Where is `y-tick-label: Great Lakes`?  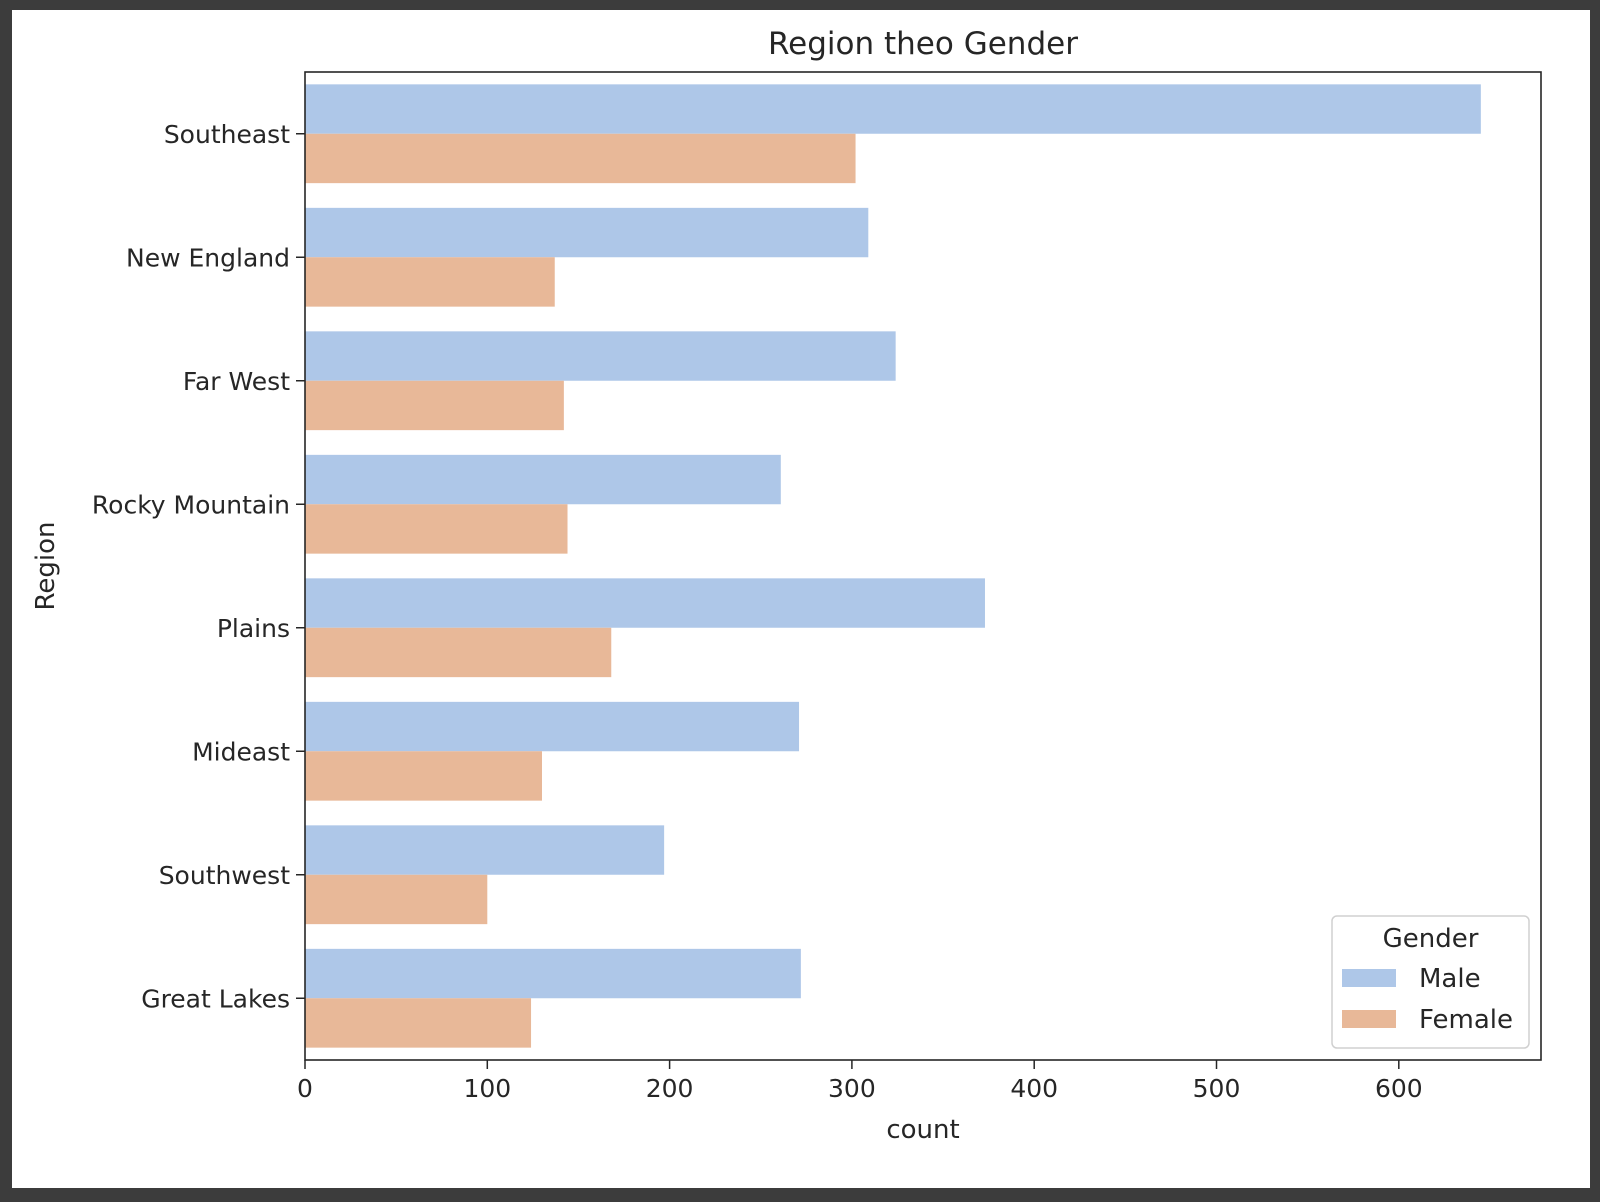 y-tick-label: Great Lakes is located at coordinates (215, 998).